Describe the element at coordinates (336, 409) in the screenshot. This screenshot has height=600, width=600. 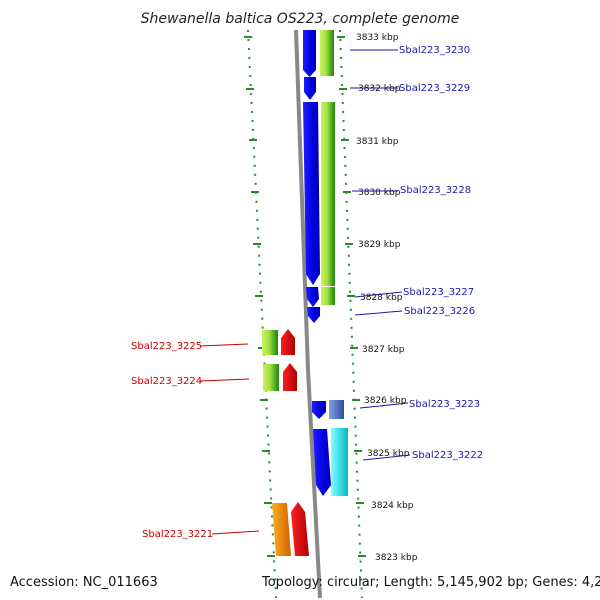
I see `gene-arrow-sbal223-3223-b` at that location.